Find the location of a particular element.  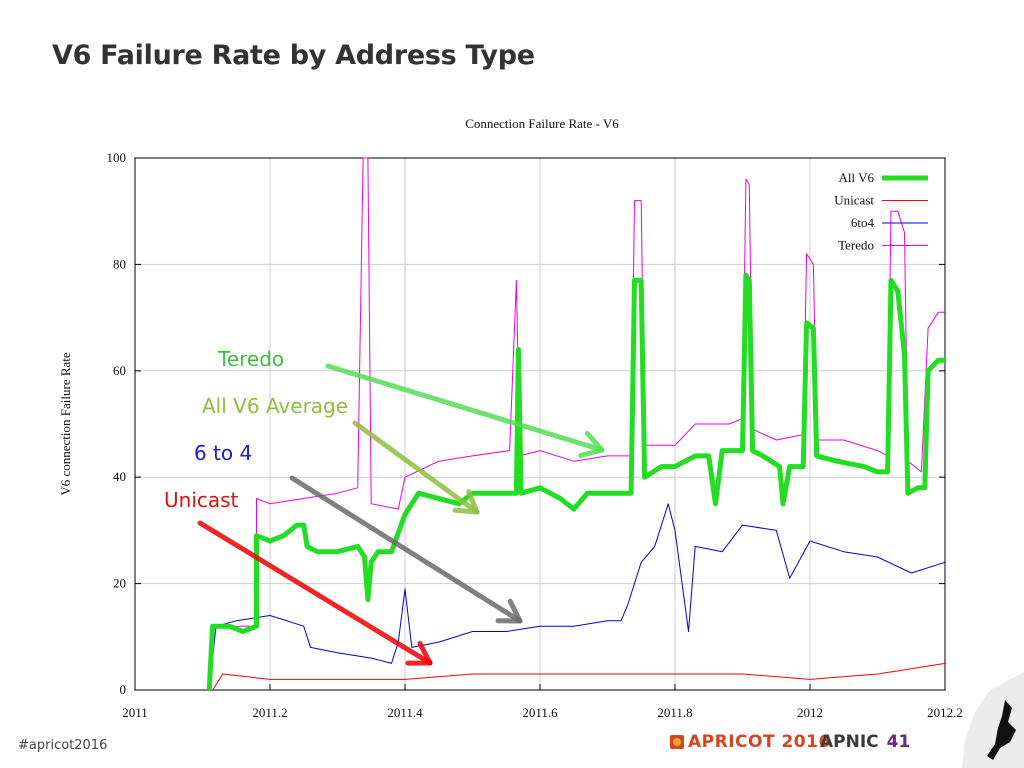

x-tick-label: 2011.2 is located at coordinates (269, 712).